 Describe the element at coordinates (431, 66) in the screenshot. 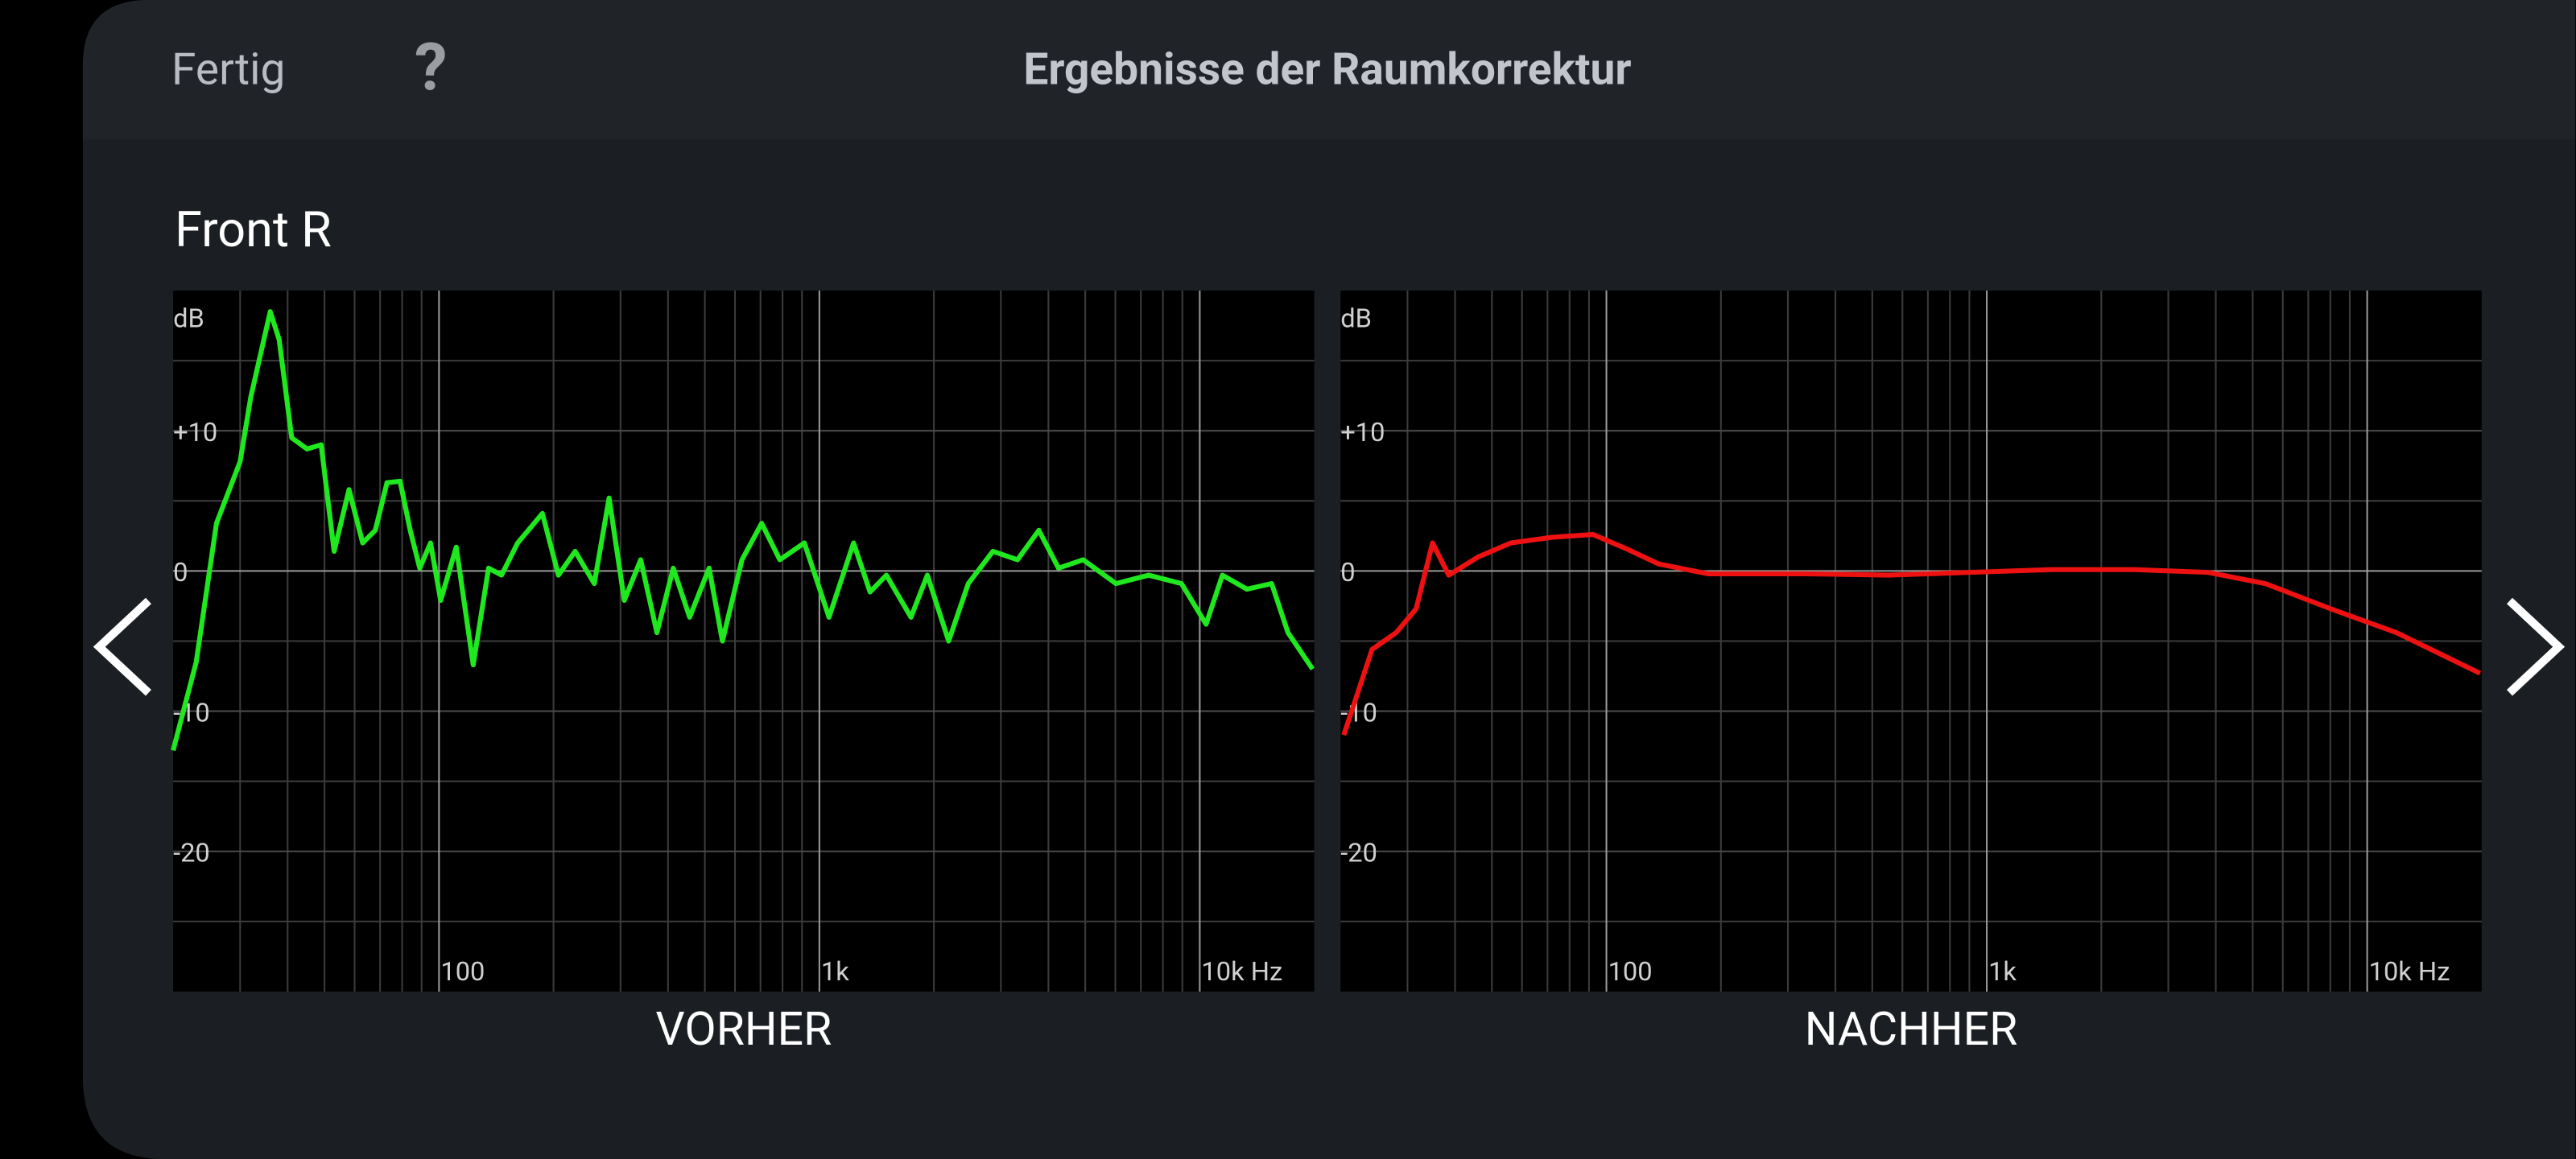

I see `help-button: ?` at that location.